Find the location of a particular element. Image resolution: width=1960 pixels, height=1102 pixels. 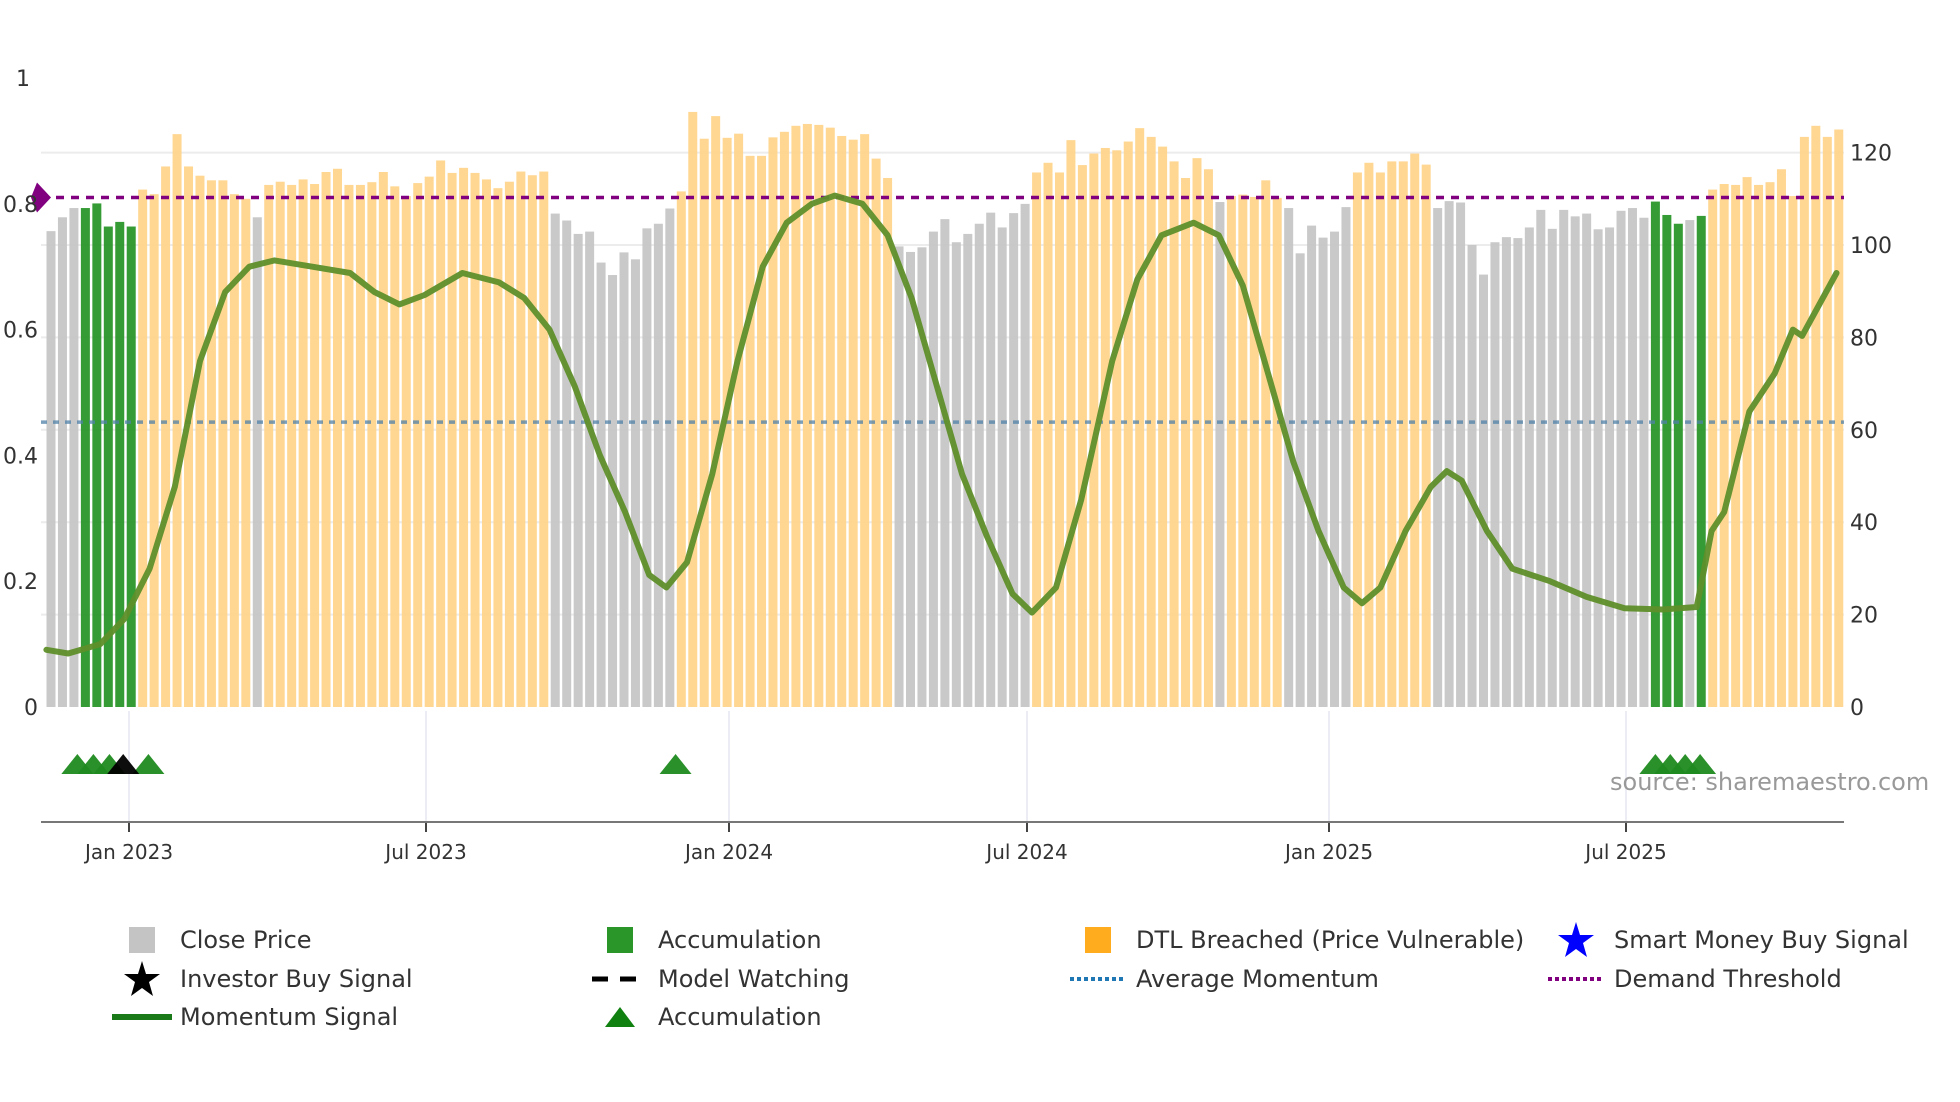

right-axis-tick-label: 100 is located at coordinates (1871, 246).